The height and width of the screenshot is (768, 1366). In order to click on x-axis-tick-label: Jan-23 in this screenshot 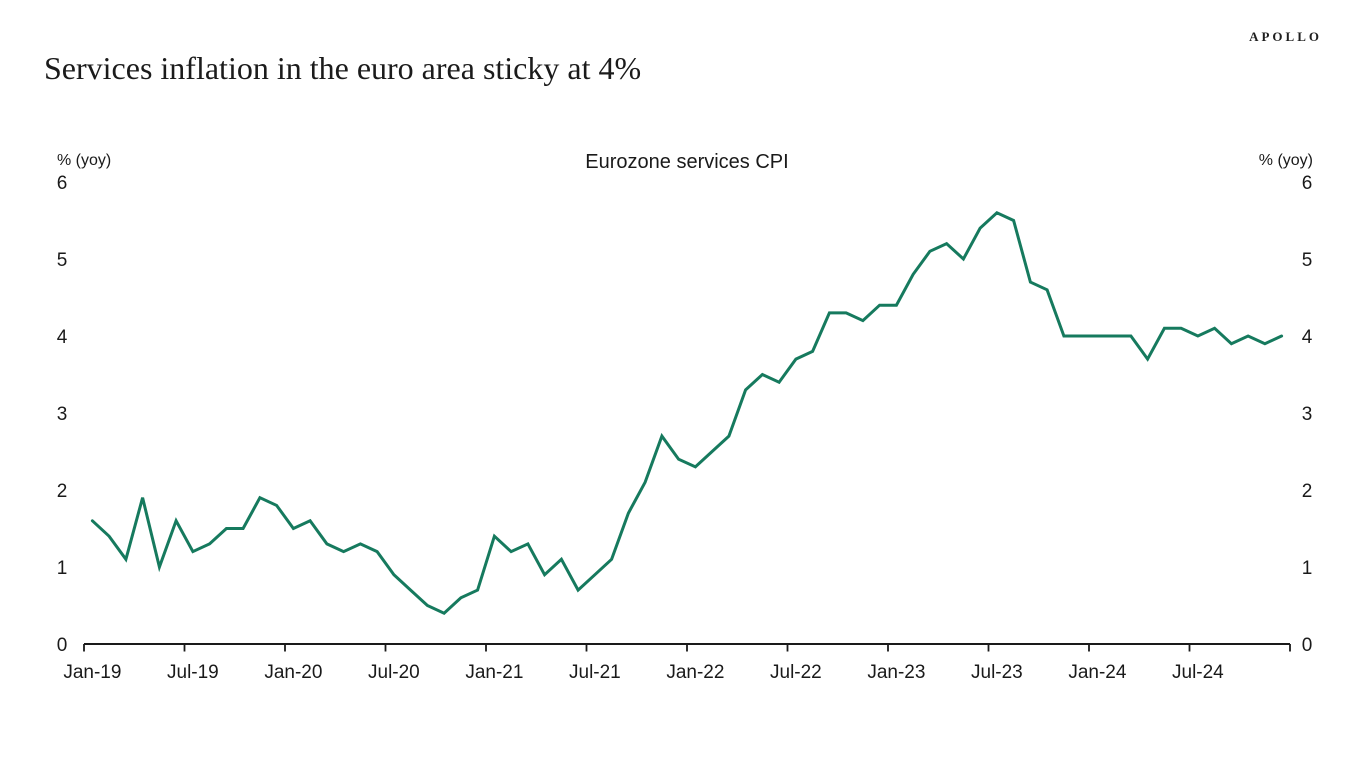, I will do `click(896, 672)`.